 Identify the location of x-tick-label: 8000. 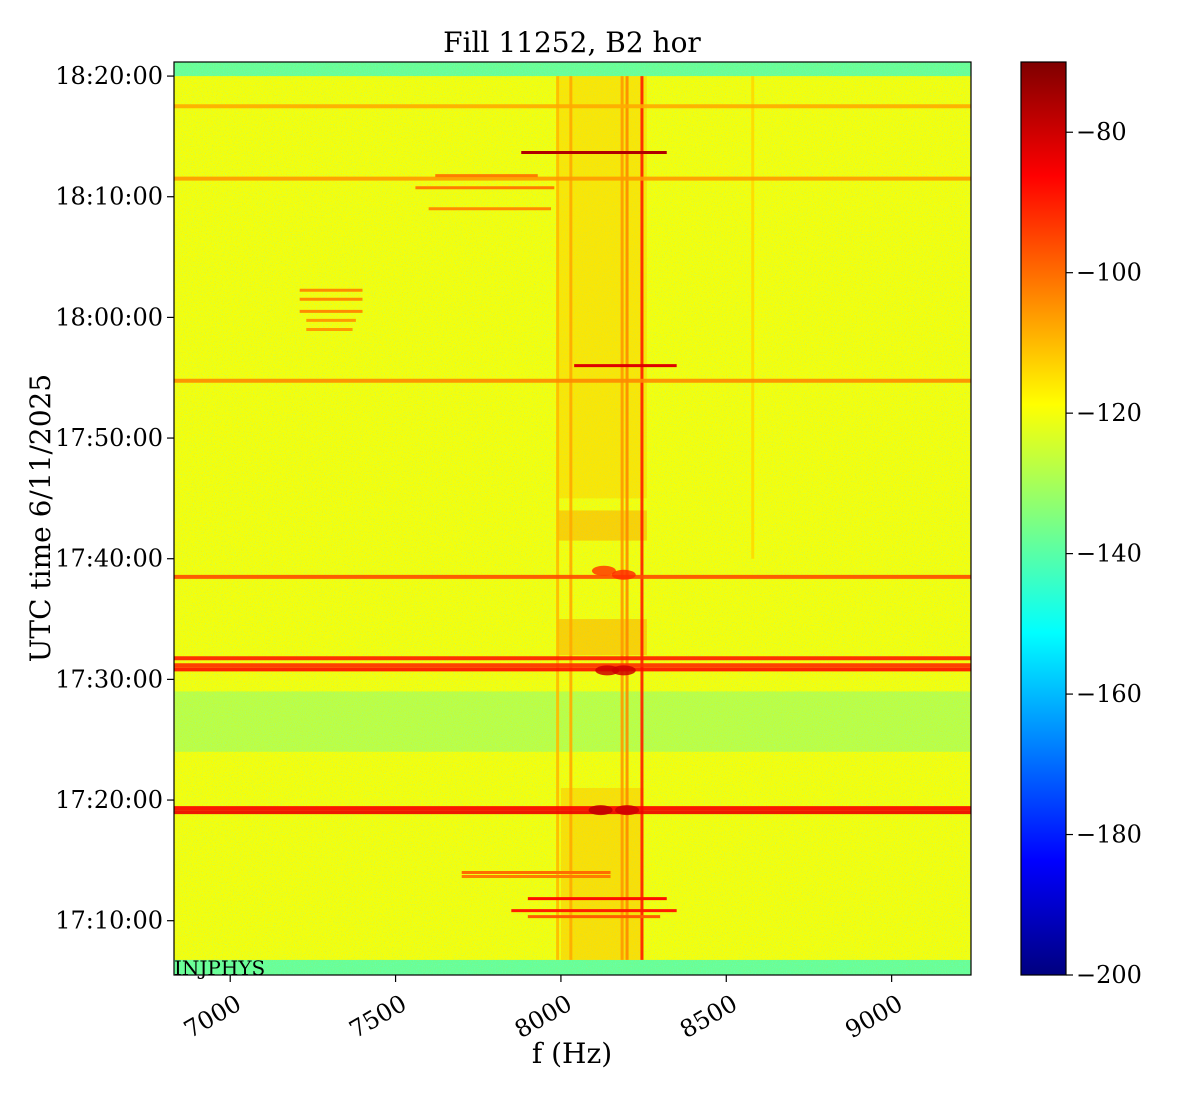
(543, 1016).